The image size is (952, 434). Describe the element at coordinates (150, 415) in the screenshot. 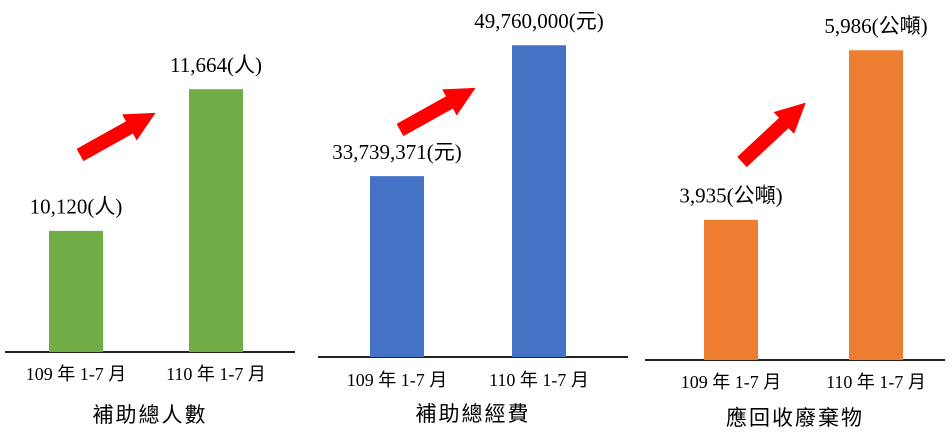

I see `chart-title: 補助總人數` at that location.